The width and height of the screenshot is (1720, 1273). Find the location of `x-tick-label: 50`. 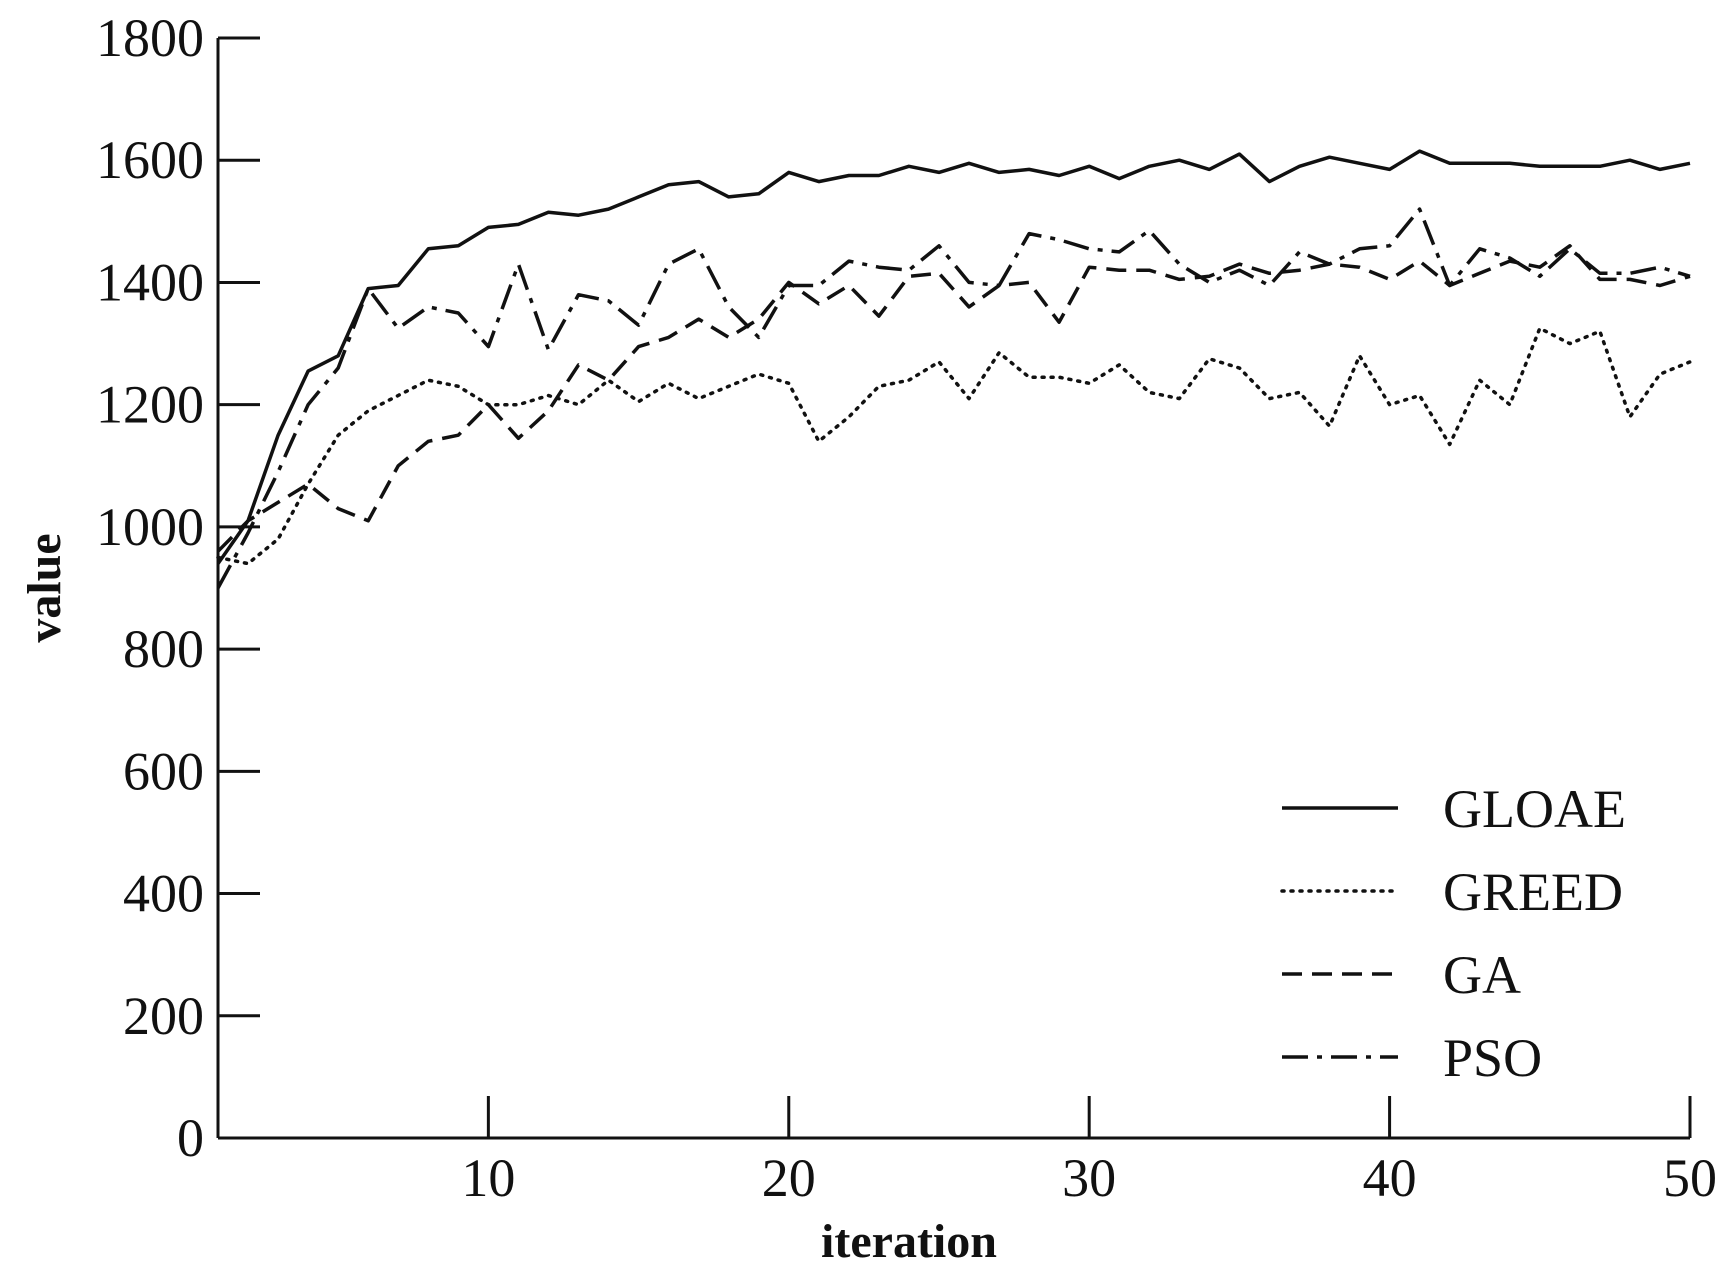

x-tick-label: 50 is located at coordinates (1690, 1178).